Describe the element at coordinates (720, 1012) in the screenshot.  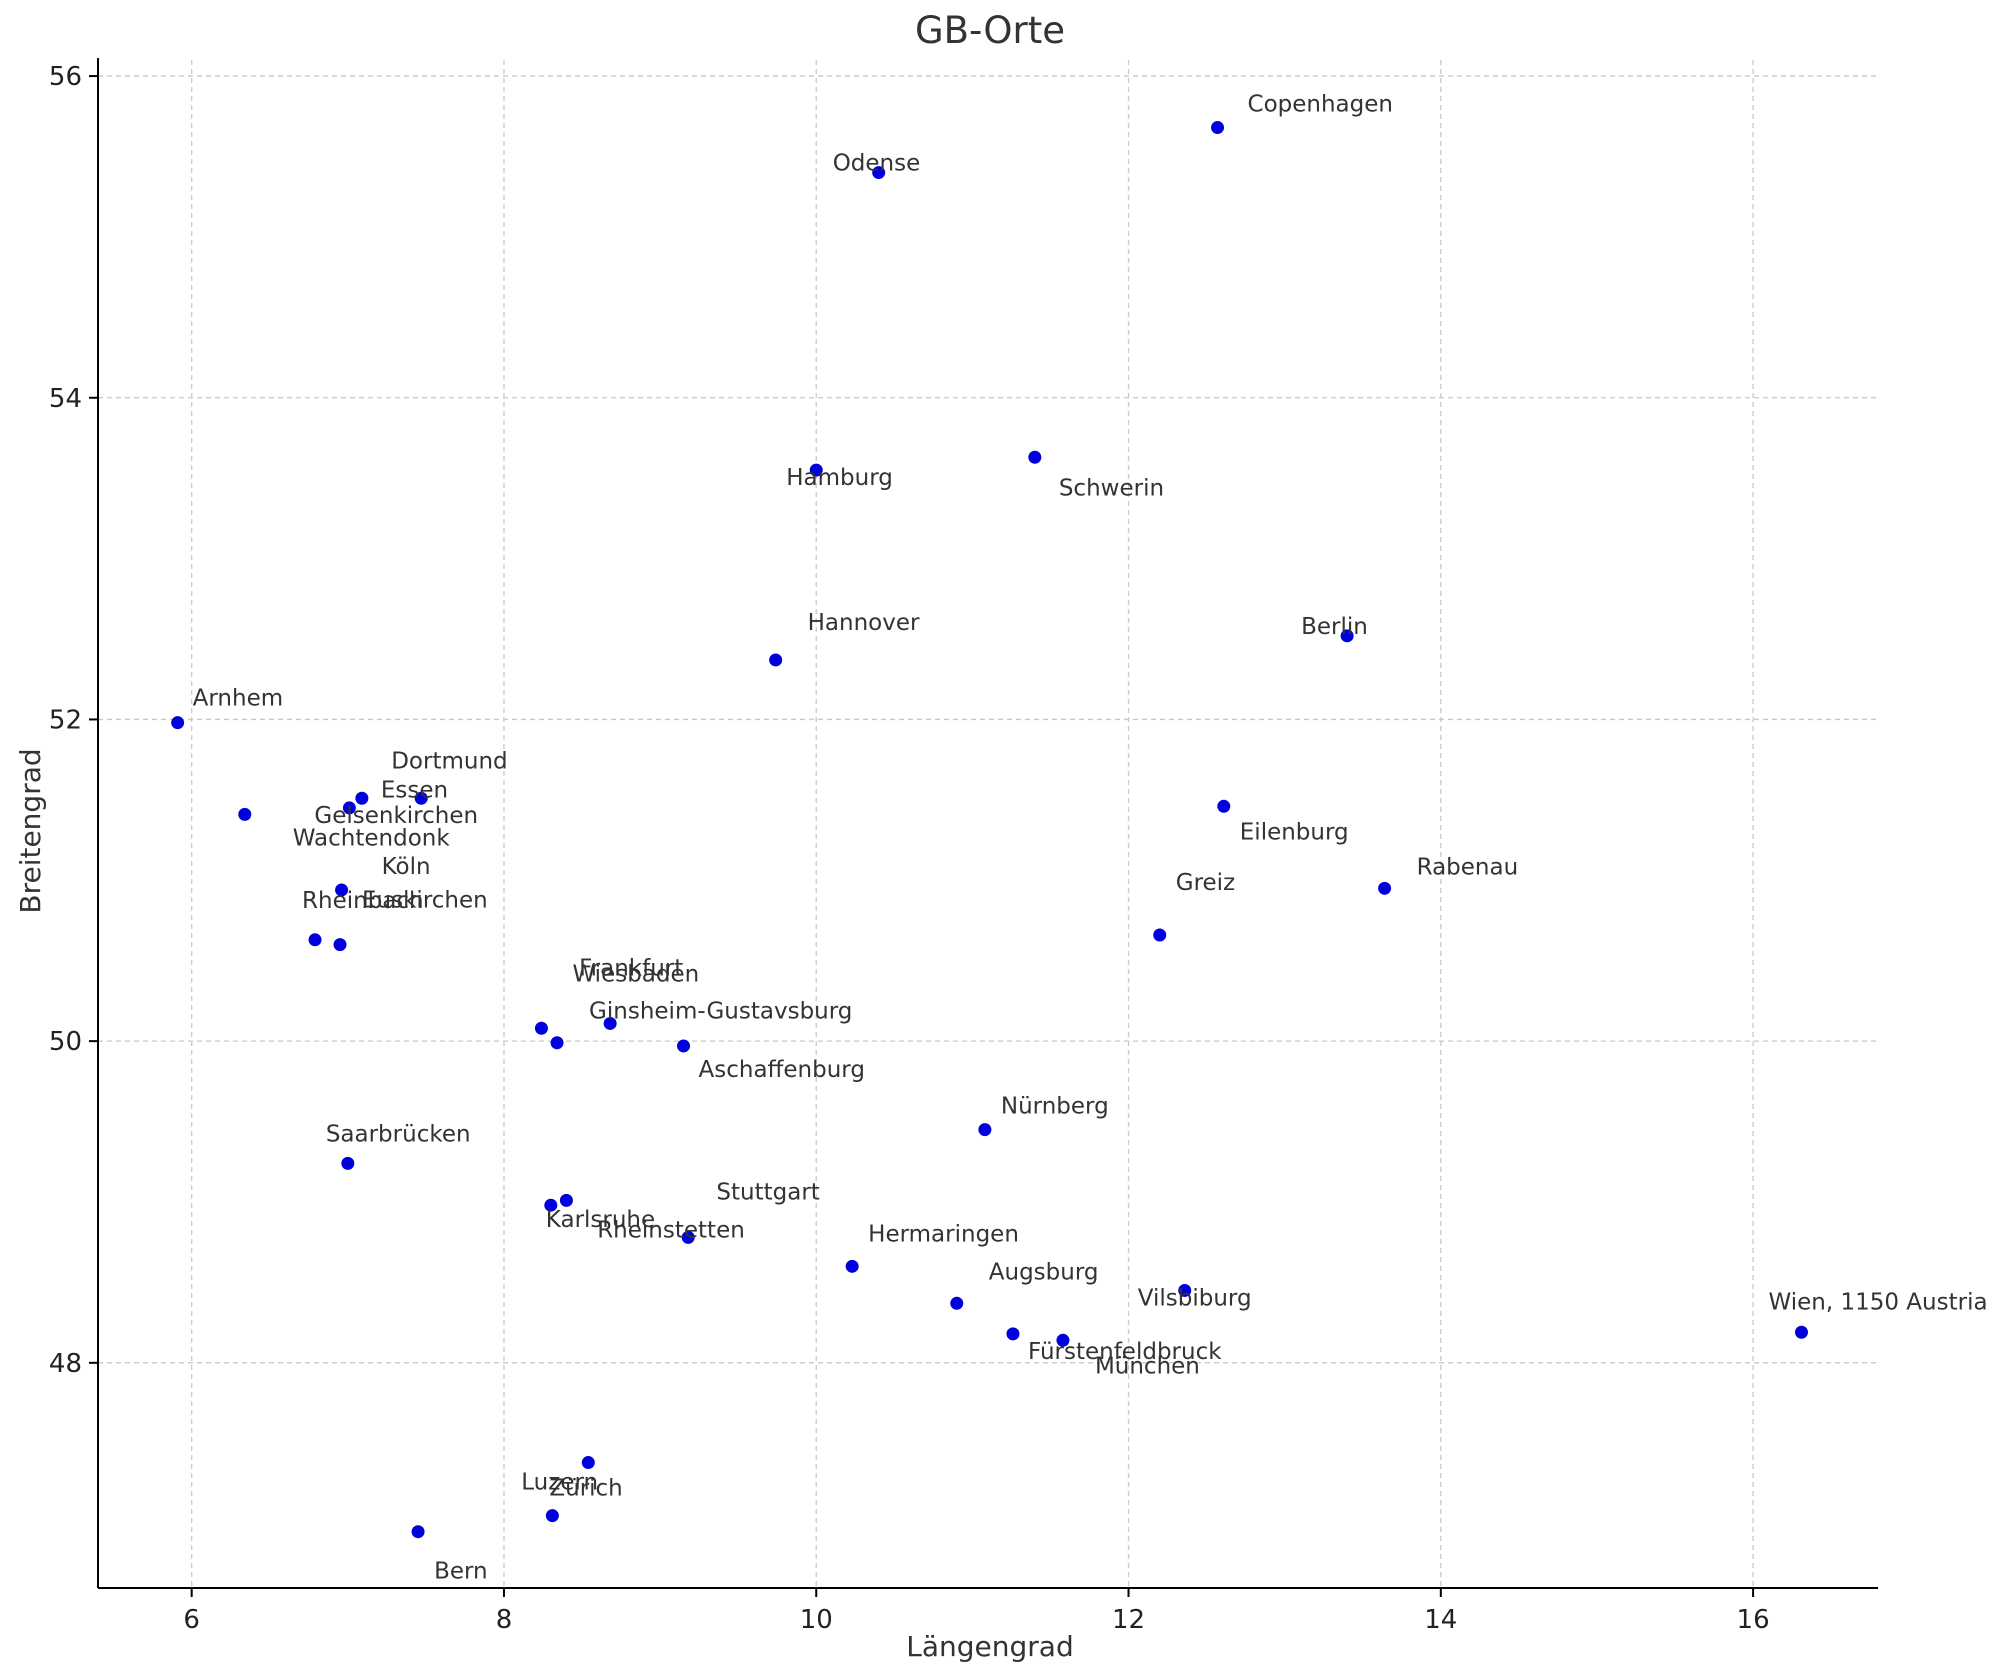
I see `point-label: Ginsheim-Gustavsburg` at that location.